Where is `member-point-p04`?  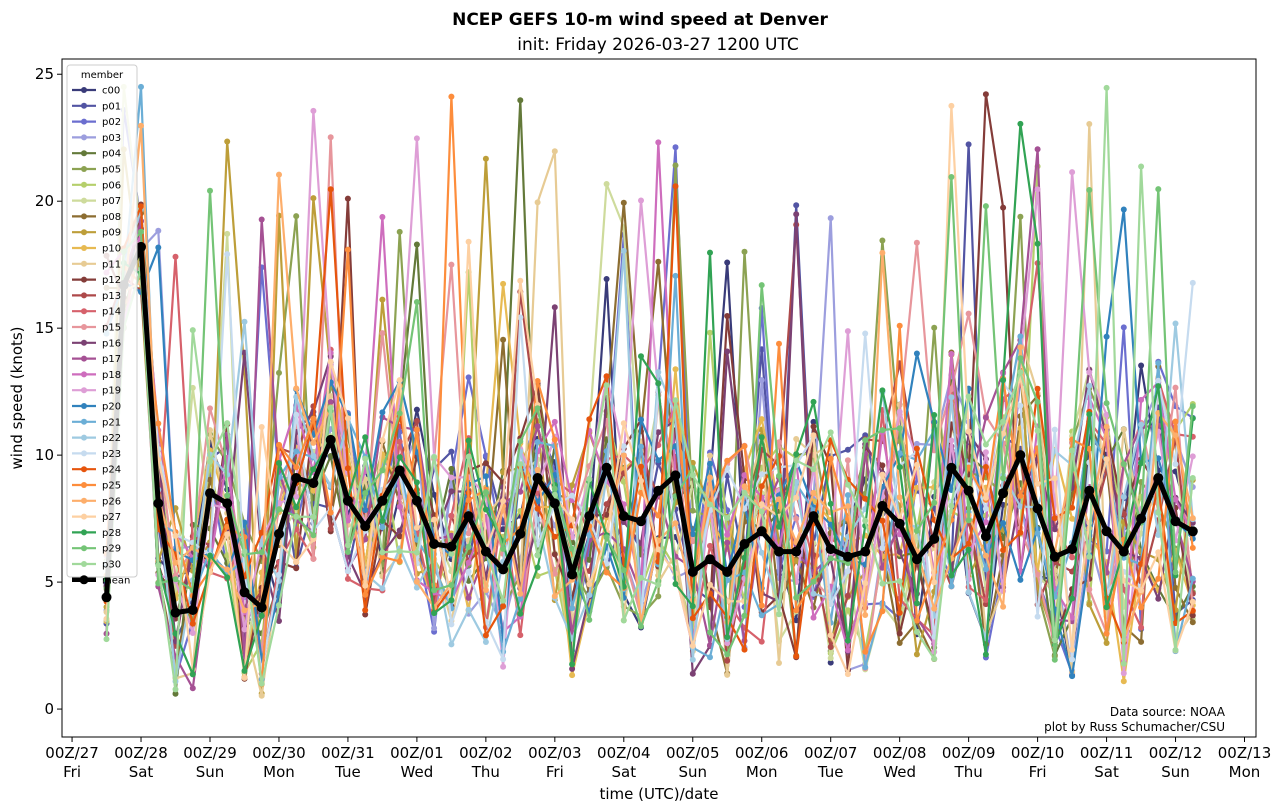
member-point-p04 is located at coordinates (520, 100).